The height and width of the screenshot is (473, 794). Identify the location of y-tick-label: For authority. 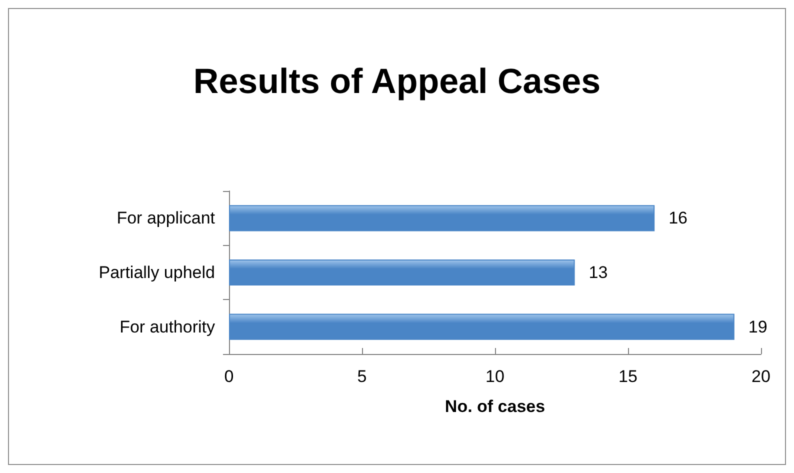
(168, 326).